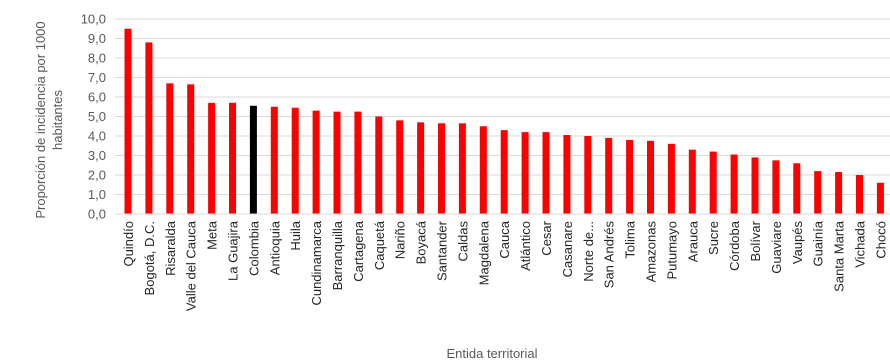 This screenshot has width=890, height=363. What do you see at coordinates (483, 252) in the screenshot?
I see `x-tick-label: Magdalena` at bounding box center [483, 252].